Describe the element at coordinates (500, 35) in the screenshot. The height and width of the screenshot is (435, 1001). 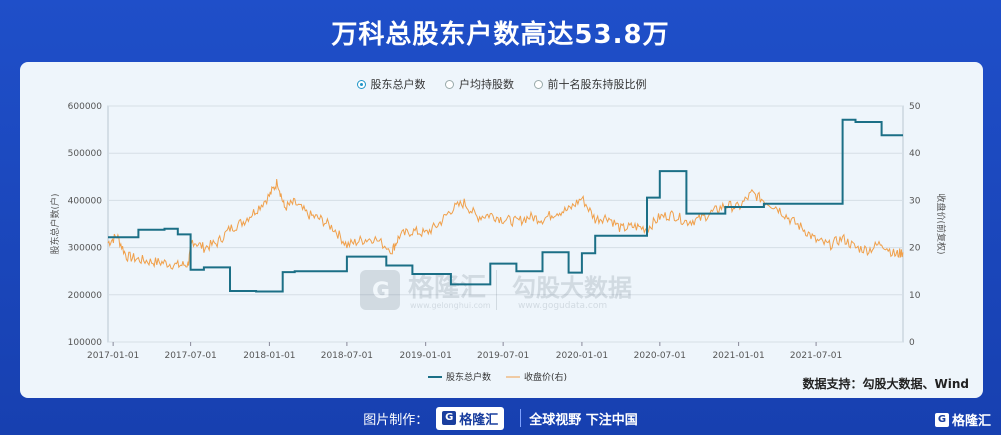
I see `page-title: 万科总股东户数高达53.8万` at that location.